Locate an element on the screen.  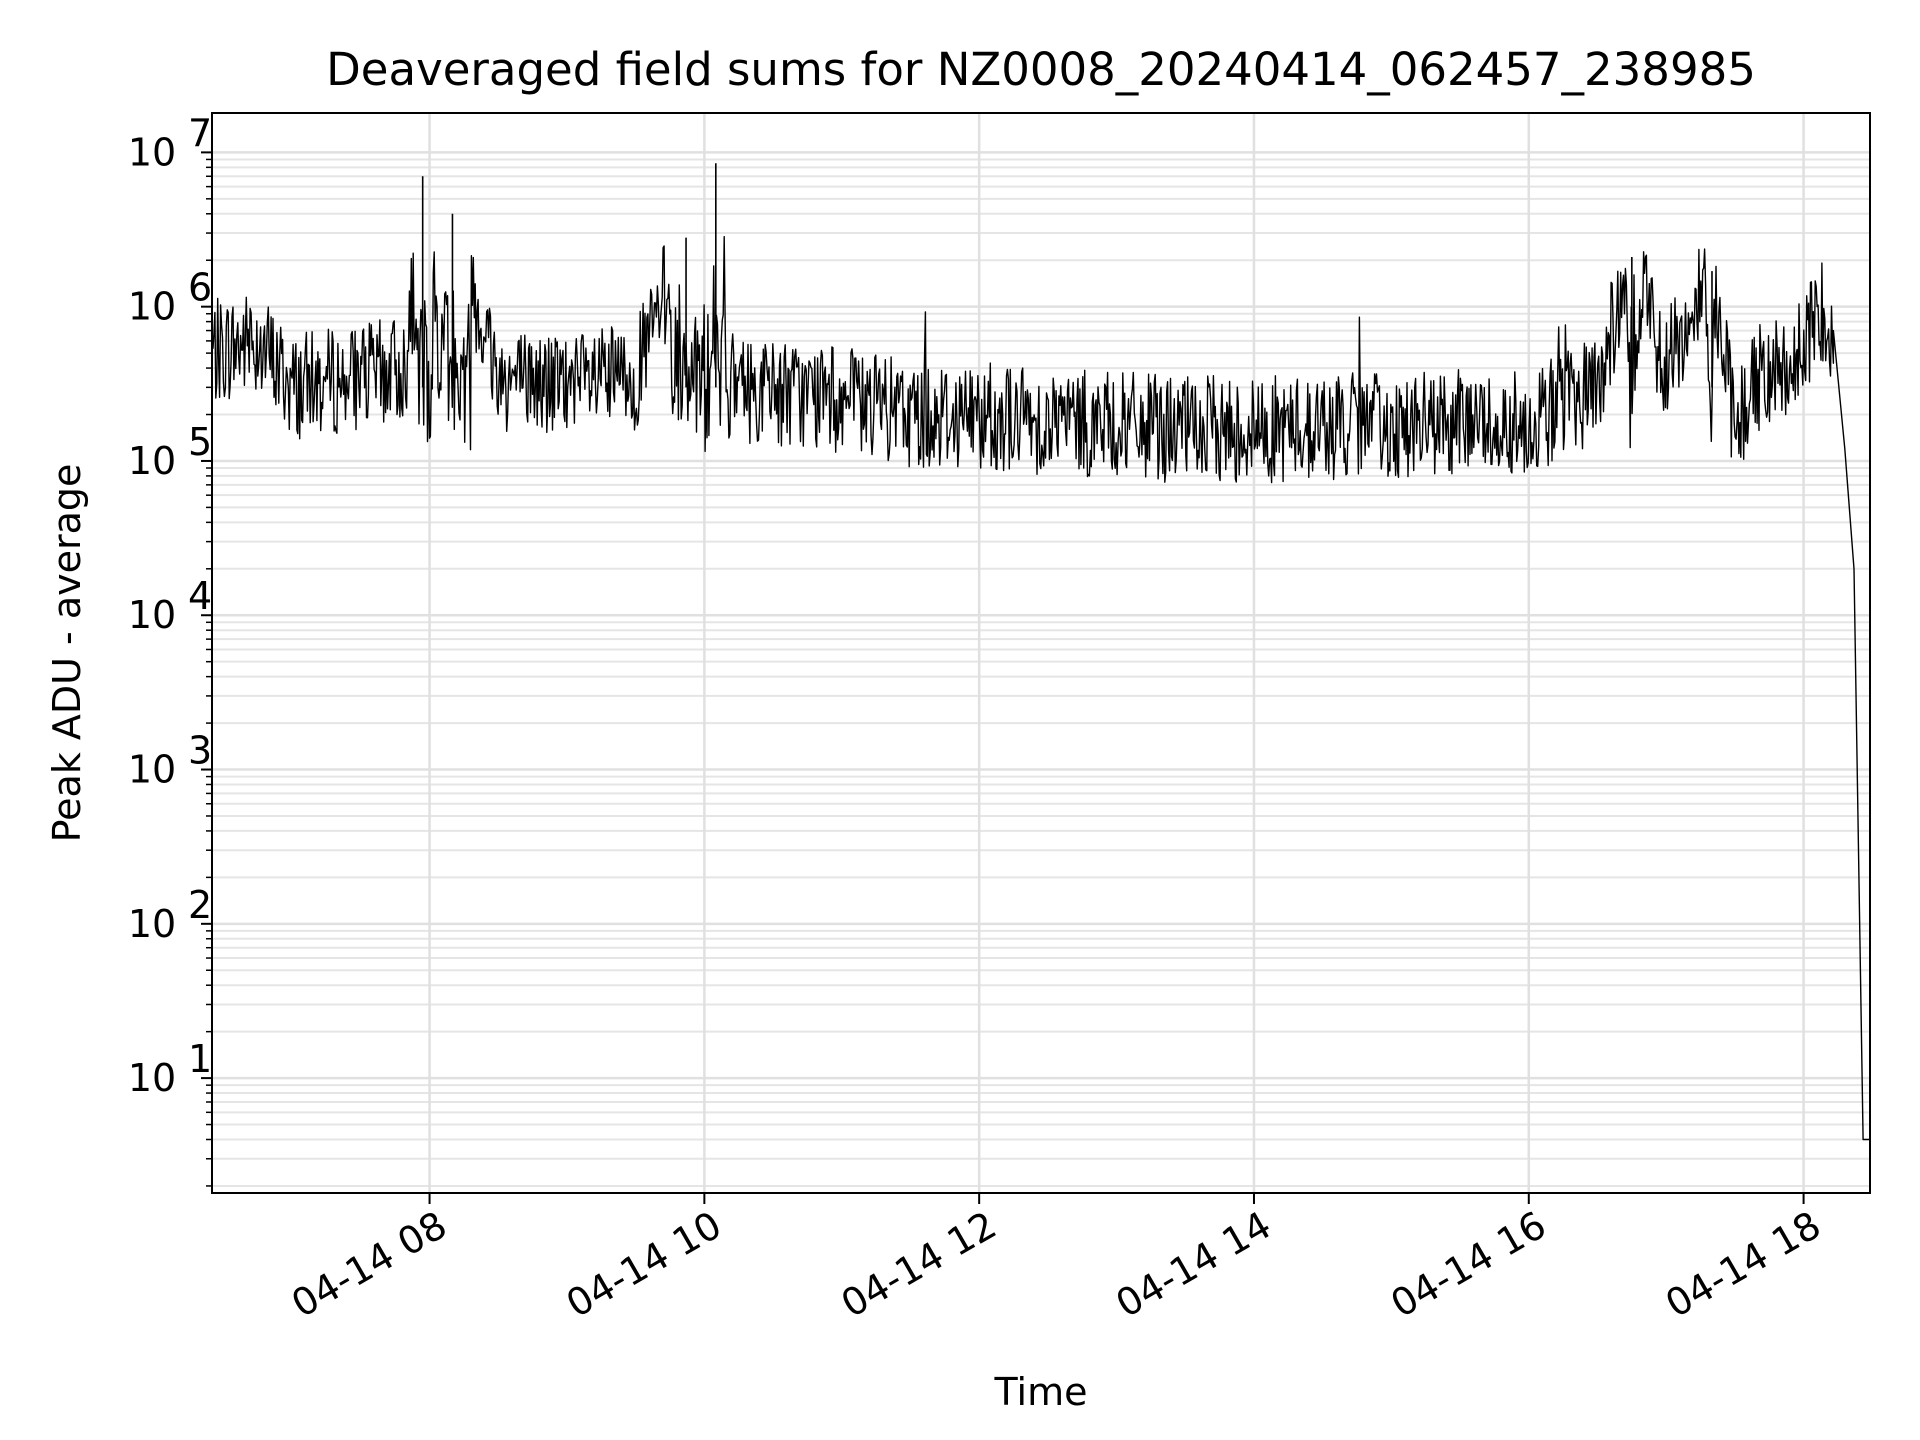
y-tick-exponent: 7 is located at coordinates (200, 133).